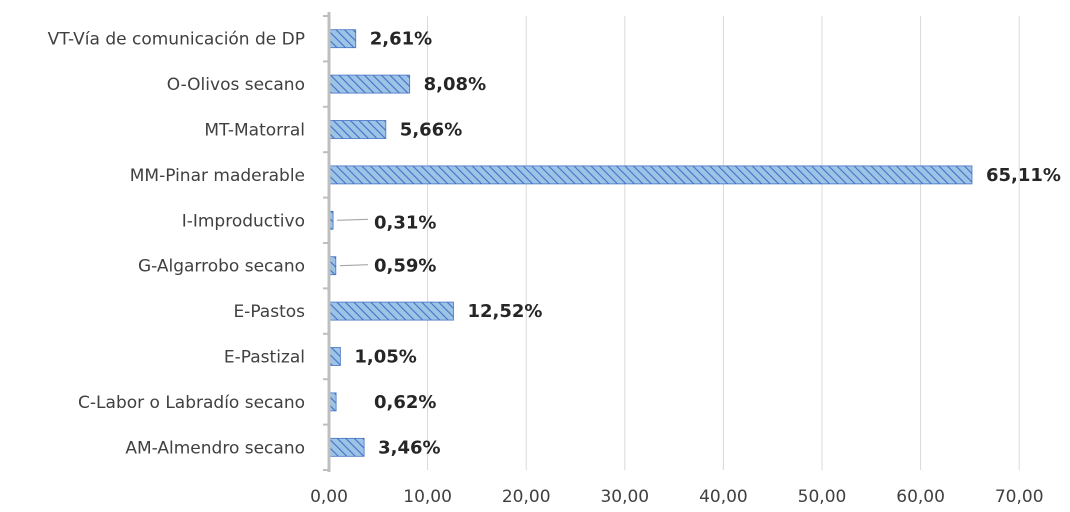 This screenshot has height=512, width=1070. What do you see at coordinates (526, 497) in the screenshot?
I see `x-tick-label: 20,00` at bounding box center [526, 497].